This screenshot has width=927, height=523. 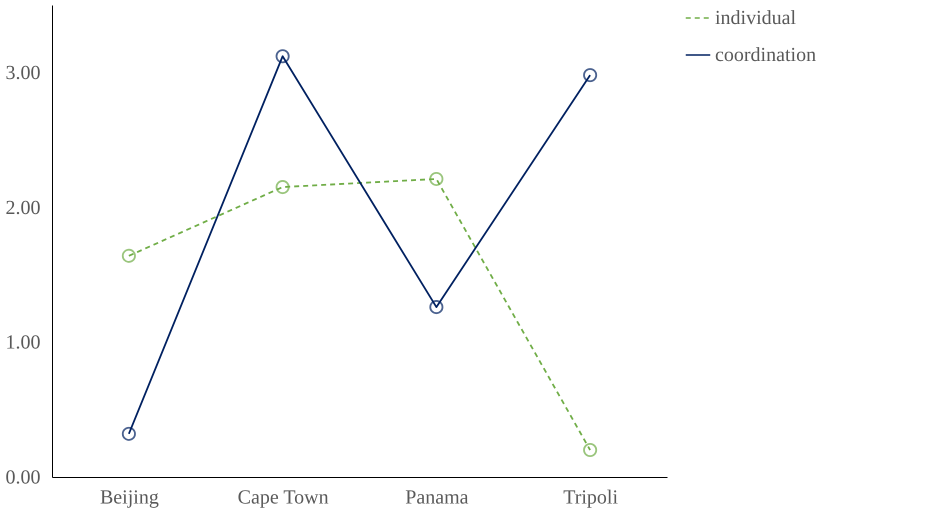 What do you see at coordinates (756, 18) in the screenshot?
I see `legend-label: individual` at bounding box center [756, 18].